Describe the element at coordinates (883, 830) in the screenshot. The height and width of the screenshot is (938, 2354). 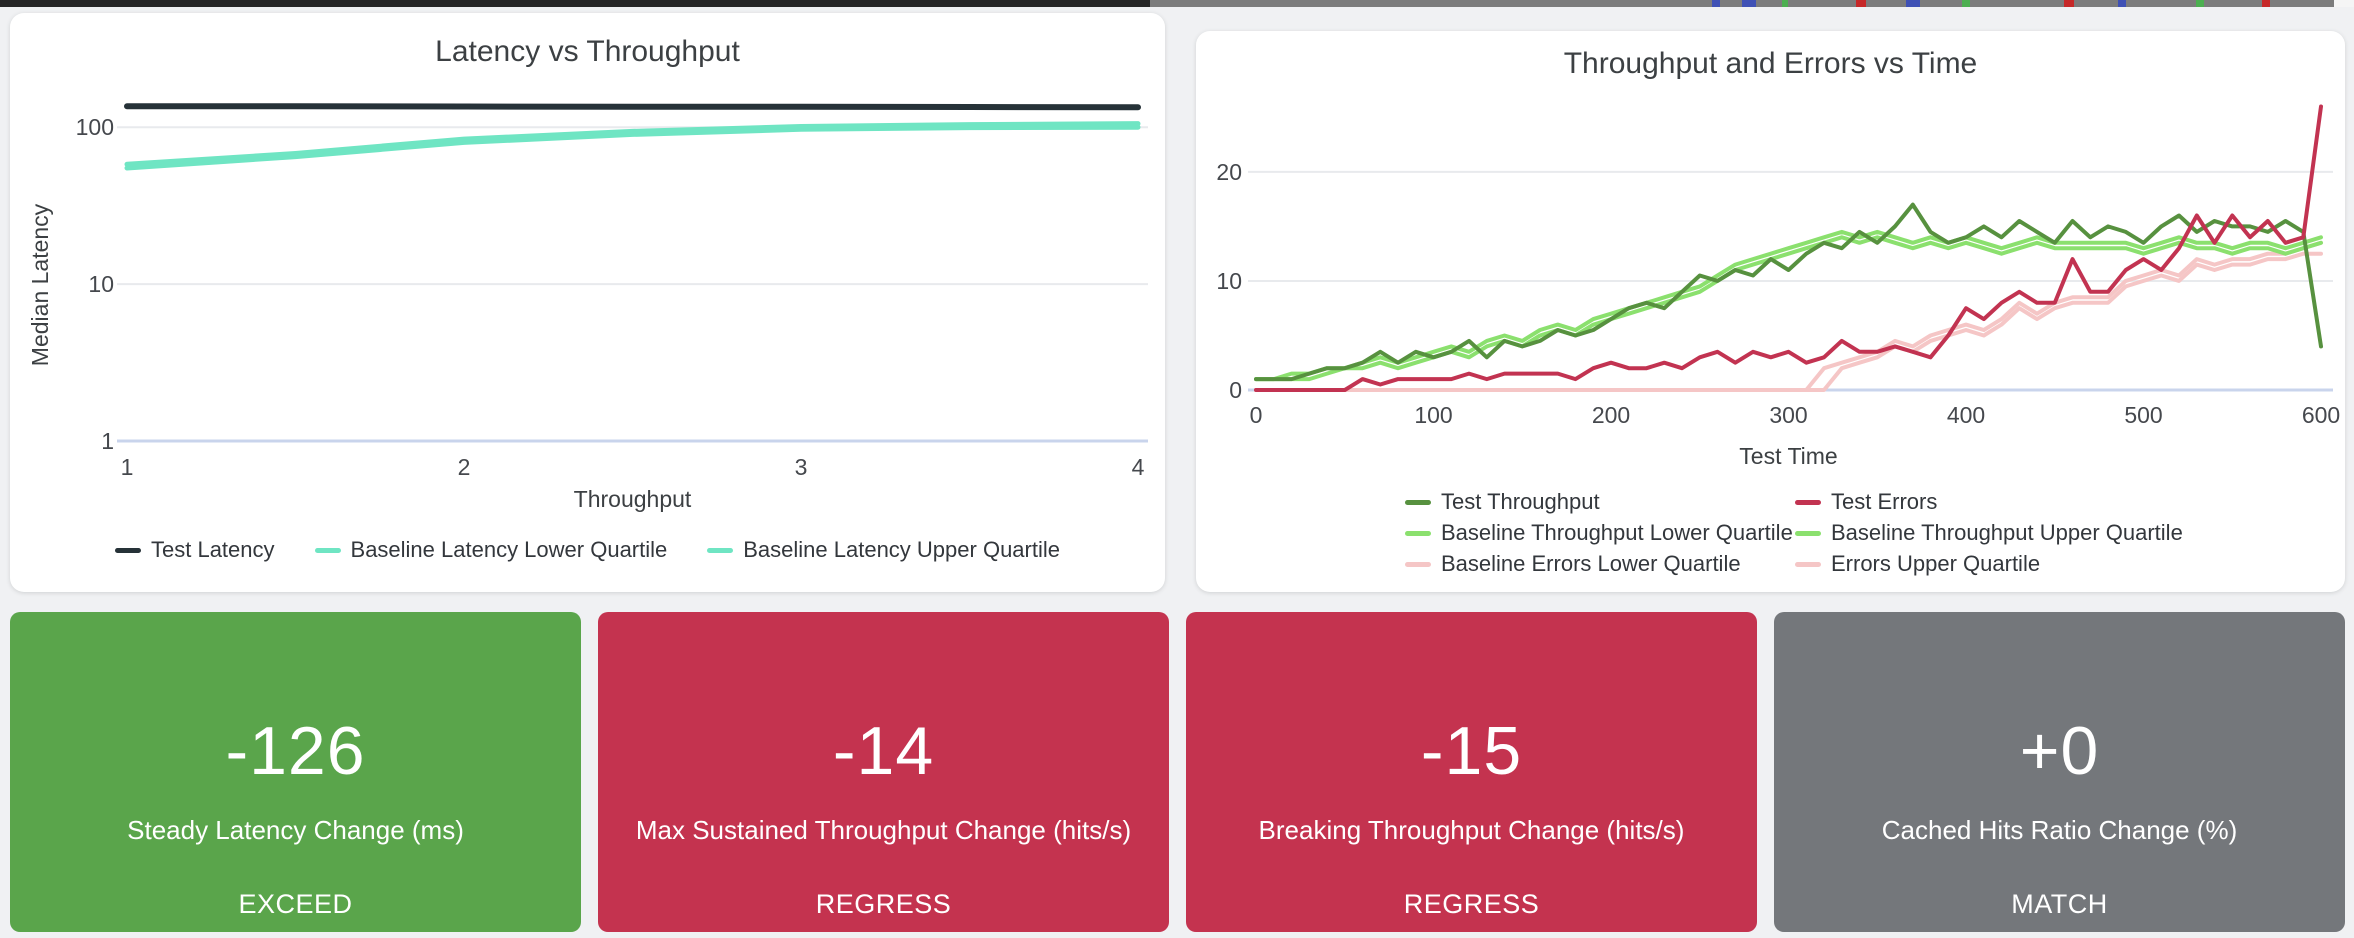
I see `metric-label: Max Sustained Throughput Change (hits/s)` at that location.